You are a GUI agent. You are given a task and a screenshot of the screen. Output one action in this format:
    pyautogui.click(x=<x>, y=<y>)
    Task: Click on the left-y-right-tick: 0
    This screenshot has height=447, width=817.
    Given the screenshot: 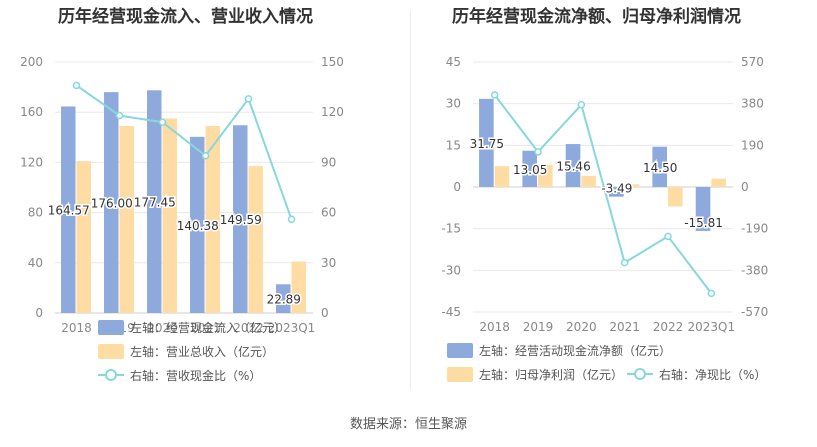 What is the action you would take?
    pyautogui.click(x=325, y=313)
    